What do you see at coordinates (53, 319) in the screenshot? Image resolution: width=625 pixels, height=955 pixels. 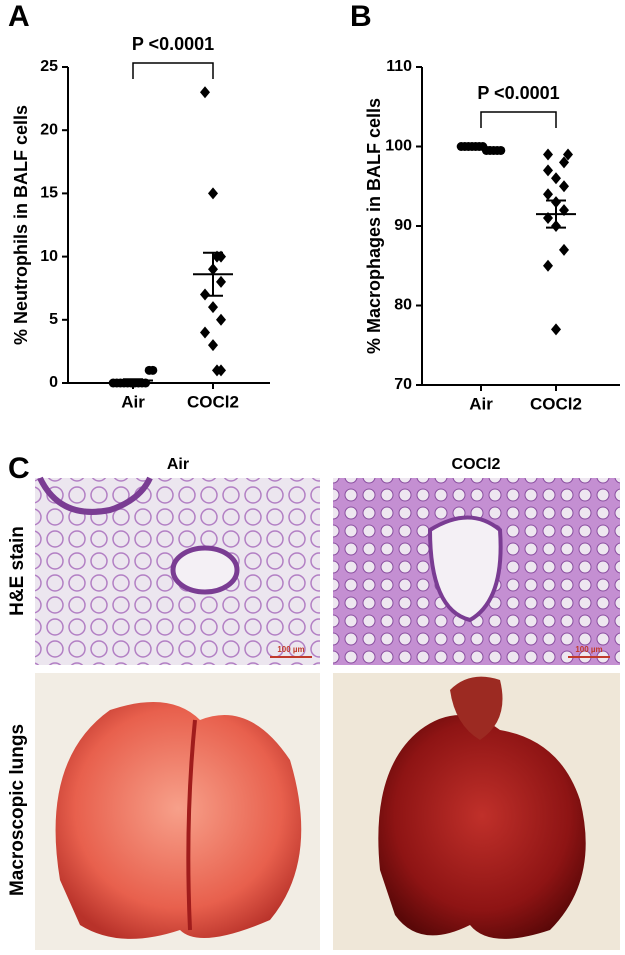 I see `y-tick-label: 5` at bounding box center [53, 319].